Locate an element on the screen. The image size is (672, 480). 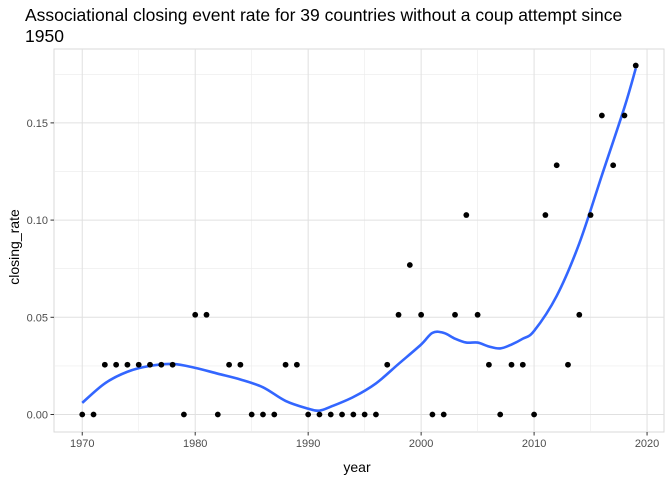
y-axis-ticks: 0.00 0.05 0.10 0.15 is located at coordinates (40, 270).